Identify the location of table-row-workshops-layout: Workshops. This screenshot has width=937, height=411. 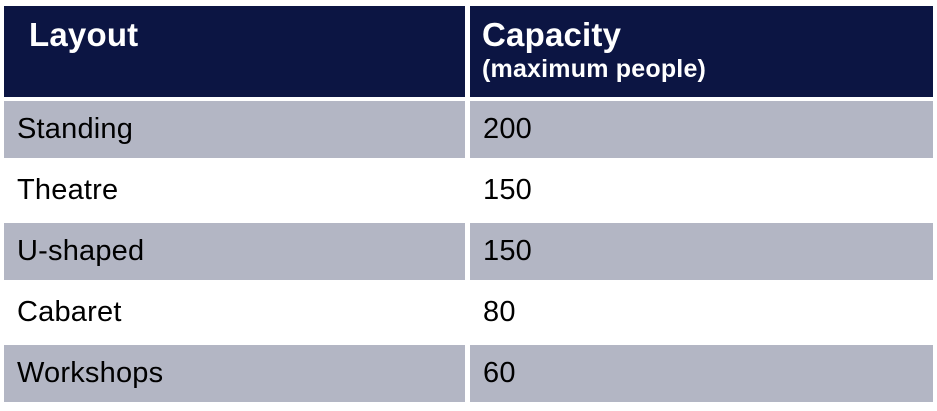
(234, 373).